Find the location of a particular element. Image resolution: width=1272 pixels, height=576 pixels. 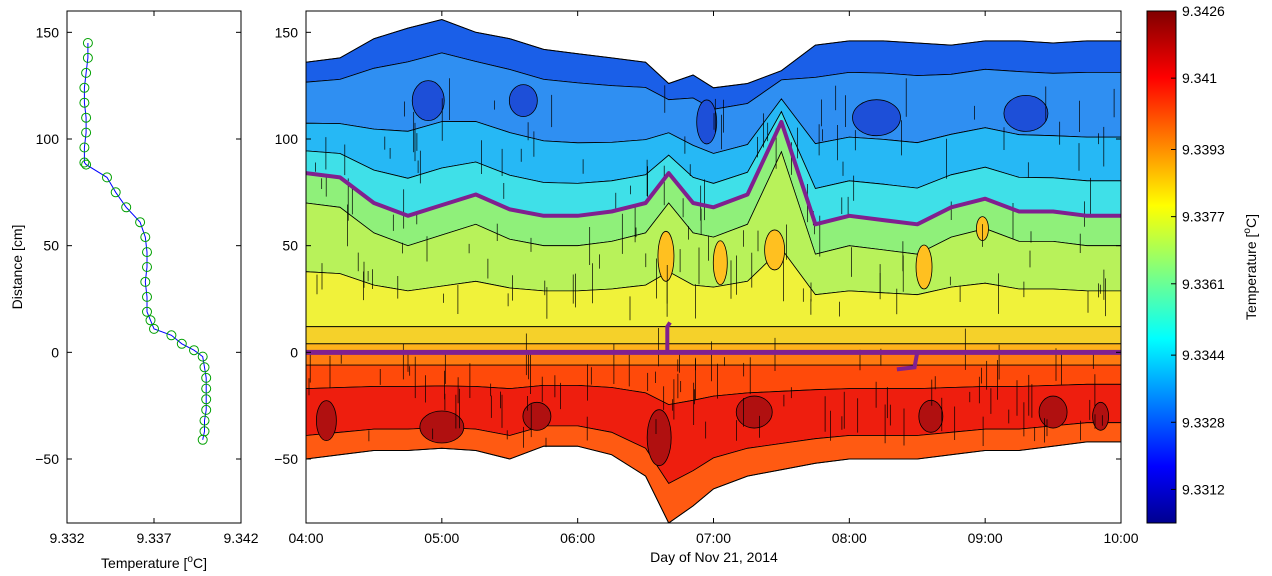

profile-y-tick-label: 150 is located at coordinates (48, 32).